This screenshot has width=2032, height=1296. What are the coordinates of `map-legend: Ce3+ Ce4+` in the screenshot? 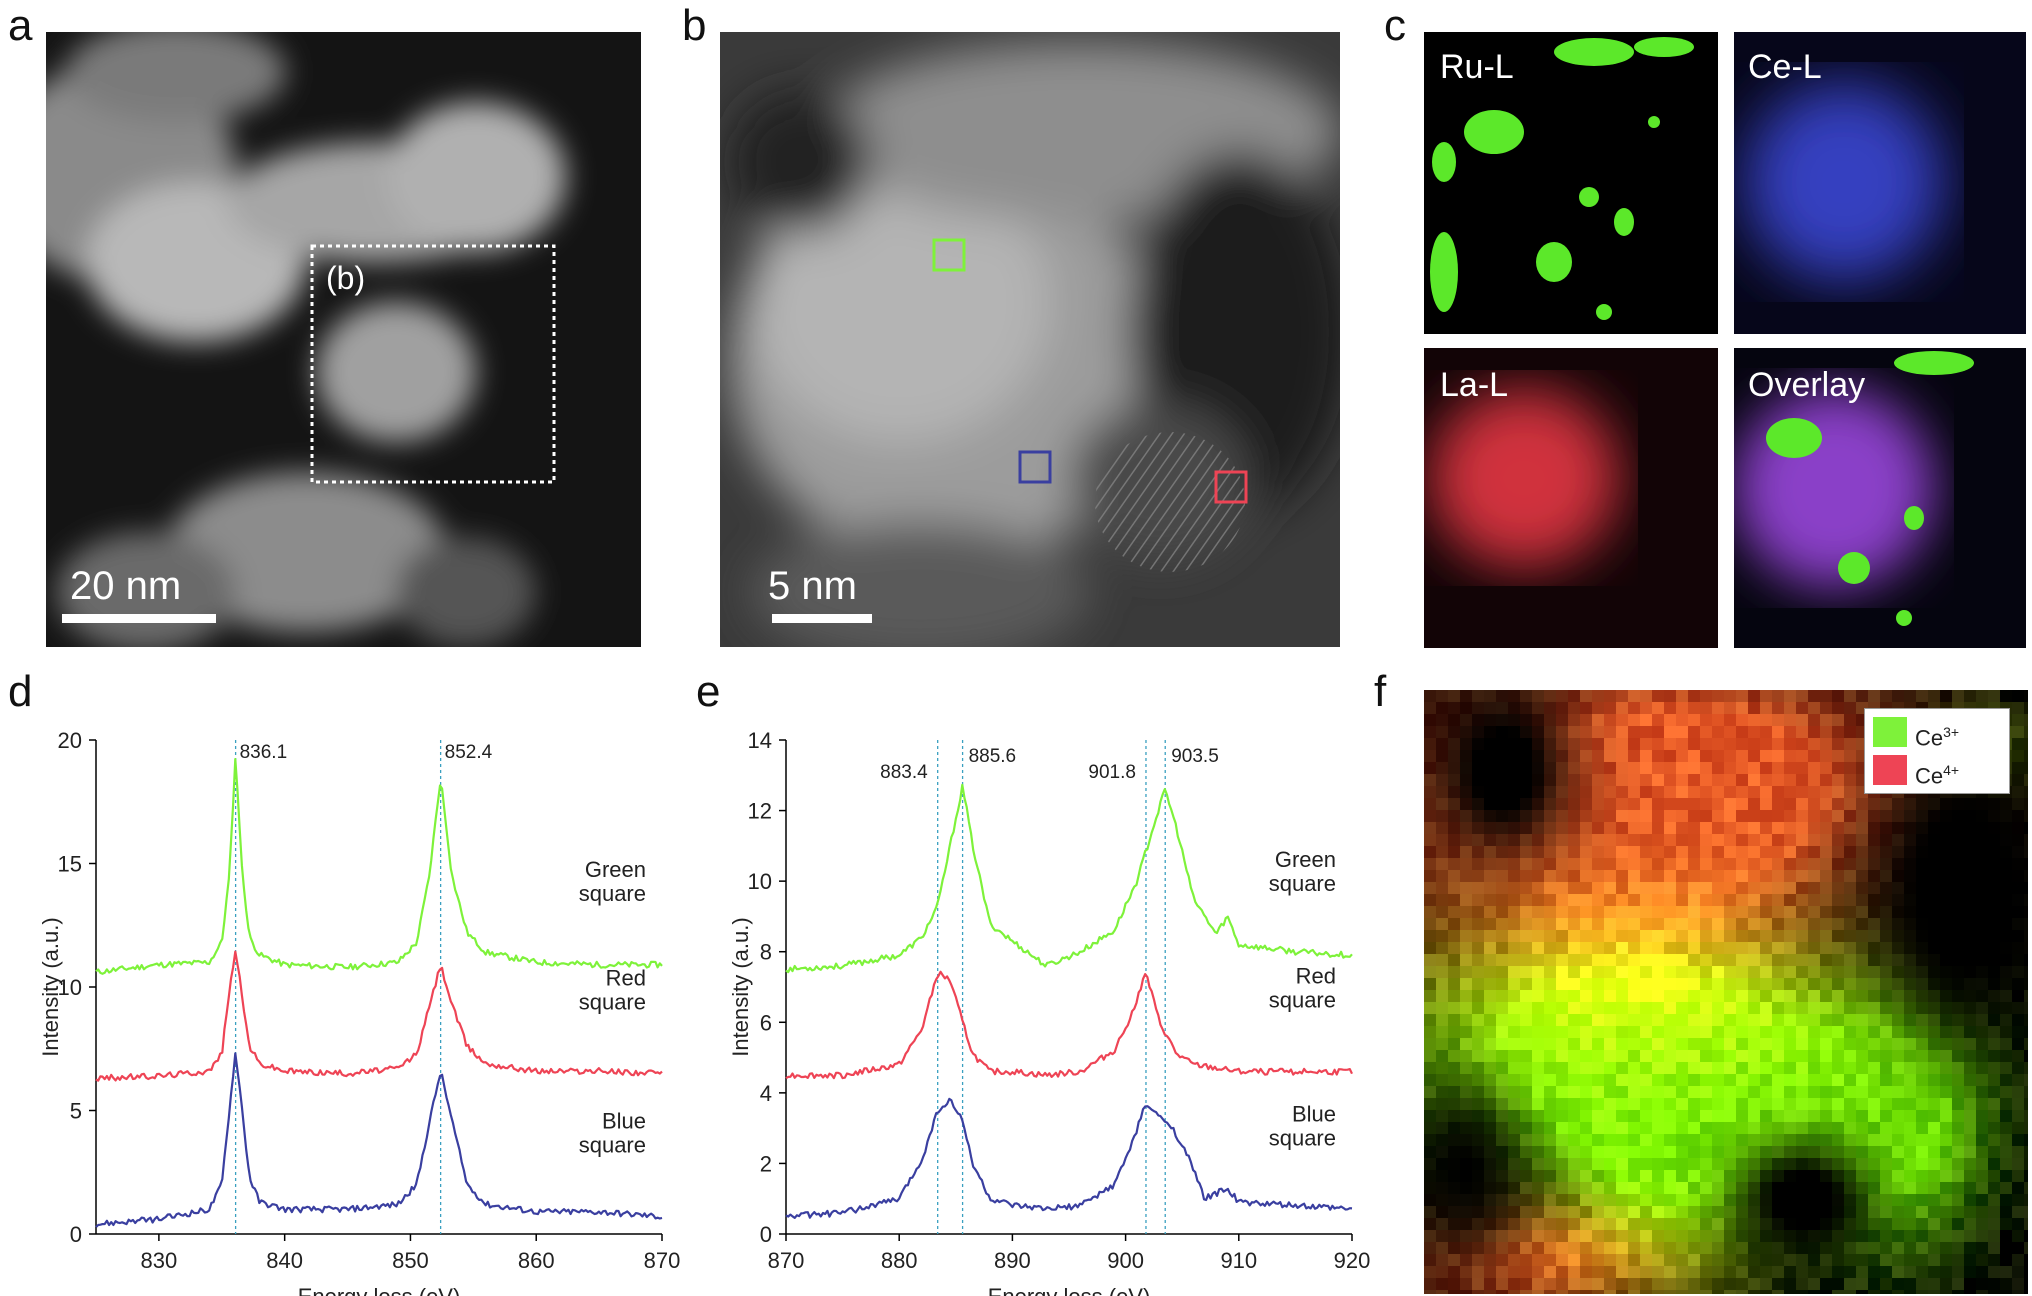 It's located at (1937, 751).